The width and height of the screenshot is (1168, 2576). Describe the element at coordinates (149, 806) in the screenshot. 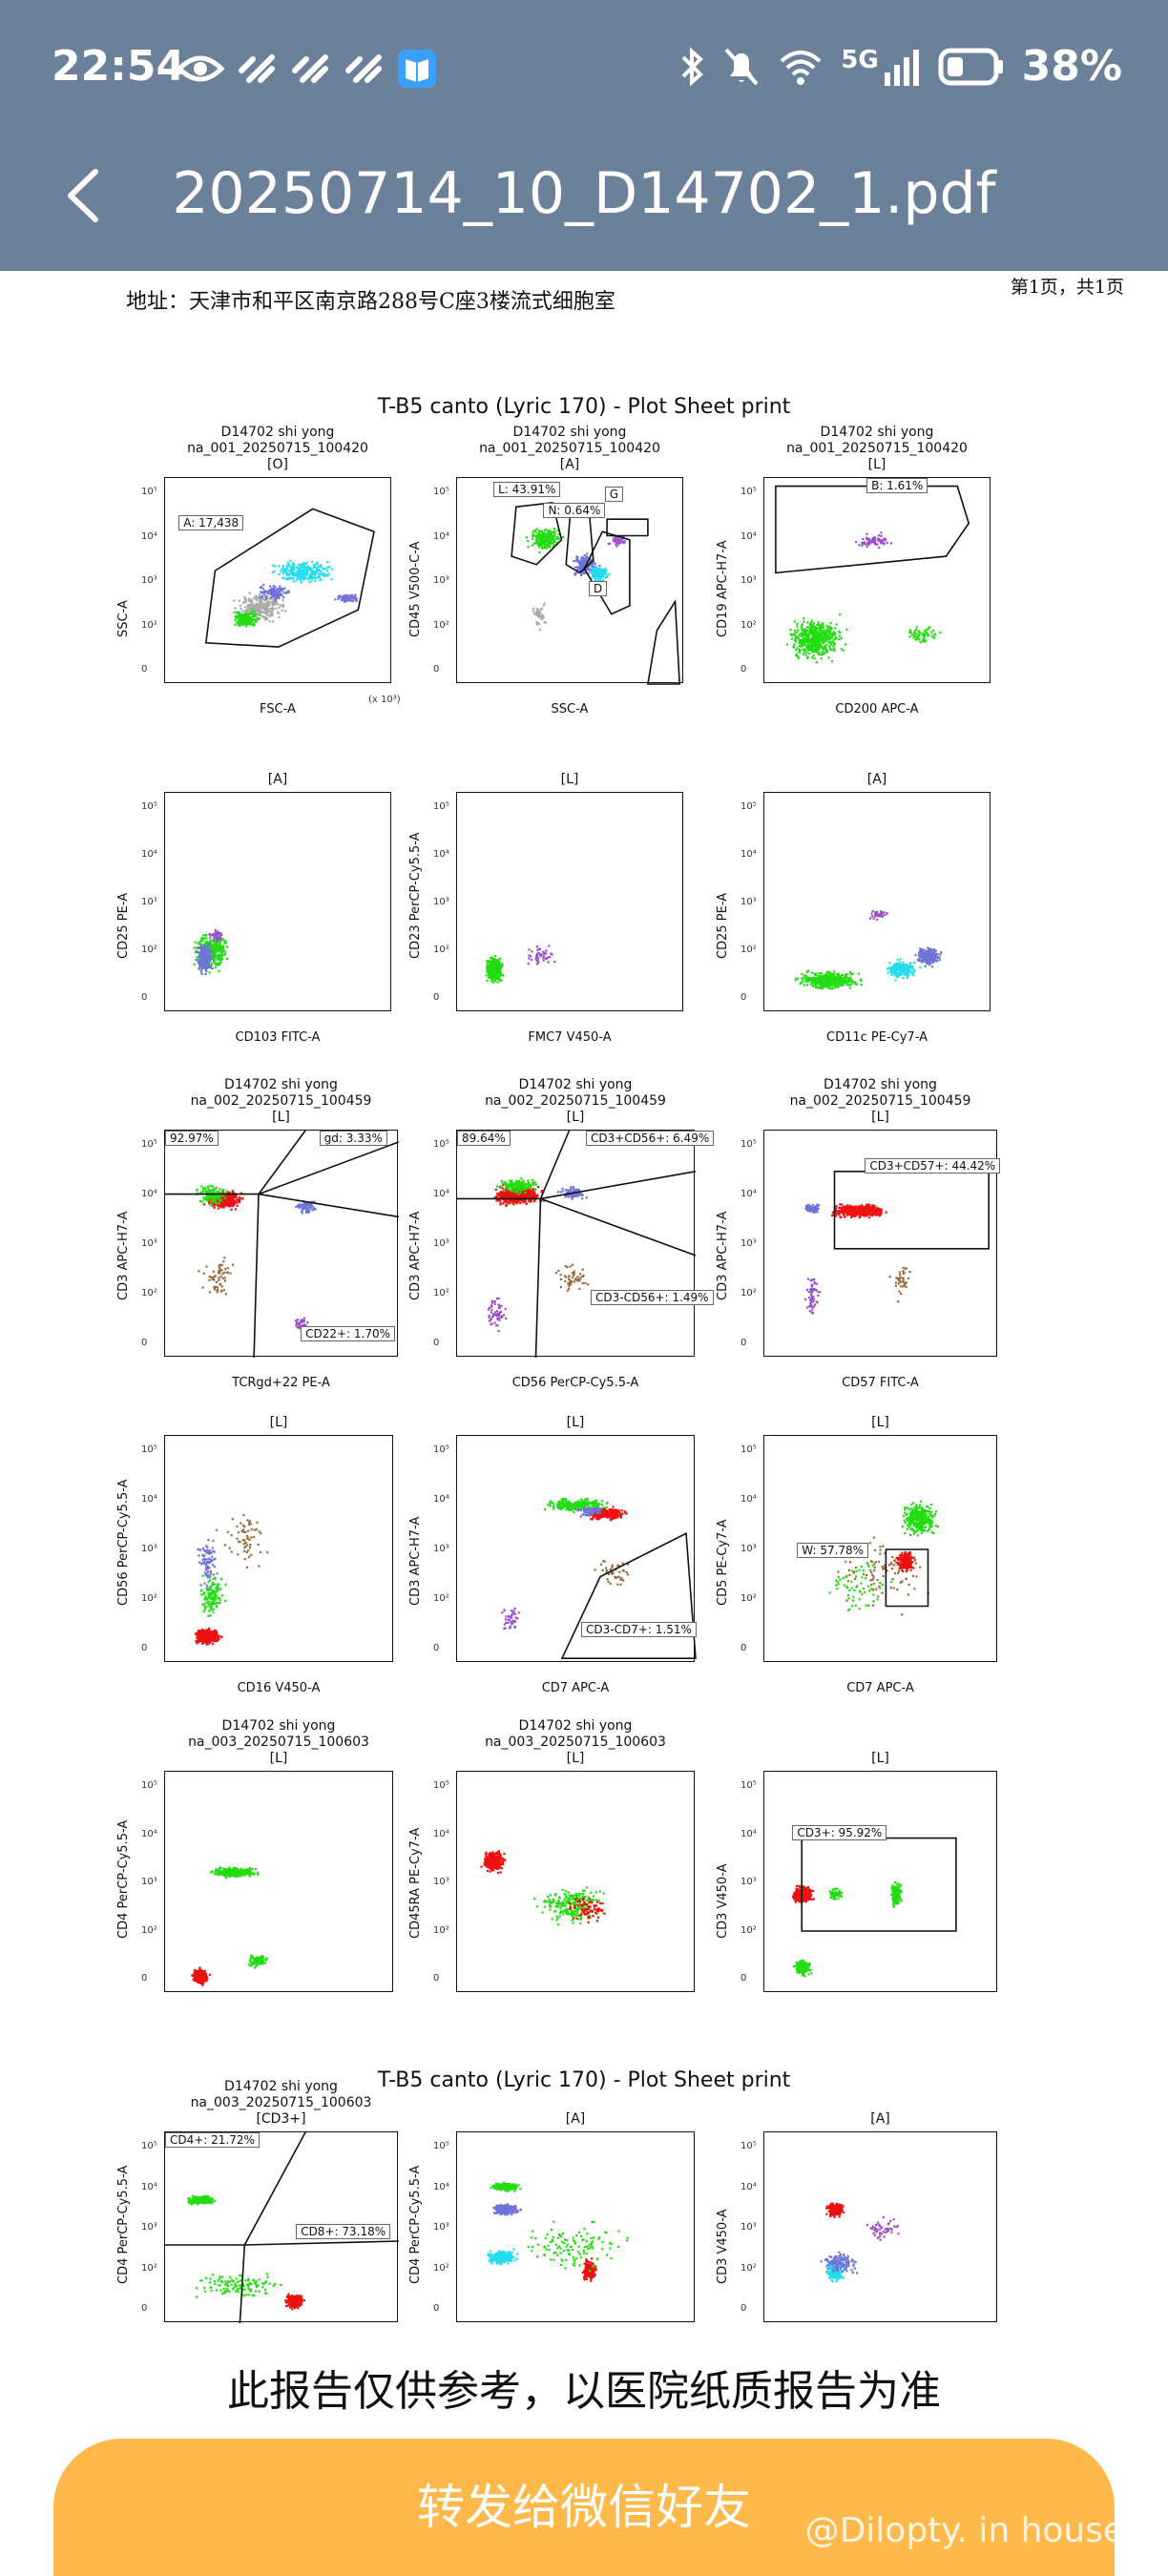

I see `y-tick-label: 10⁵` at that location.